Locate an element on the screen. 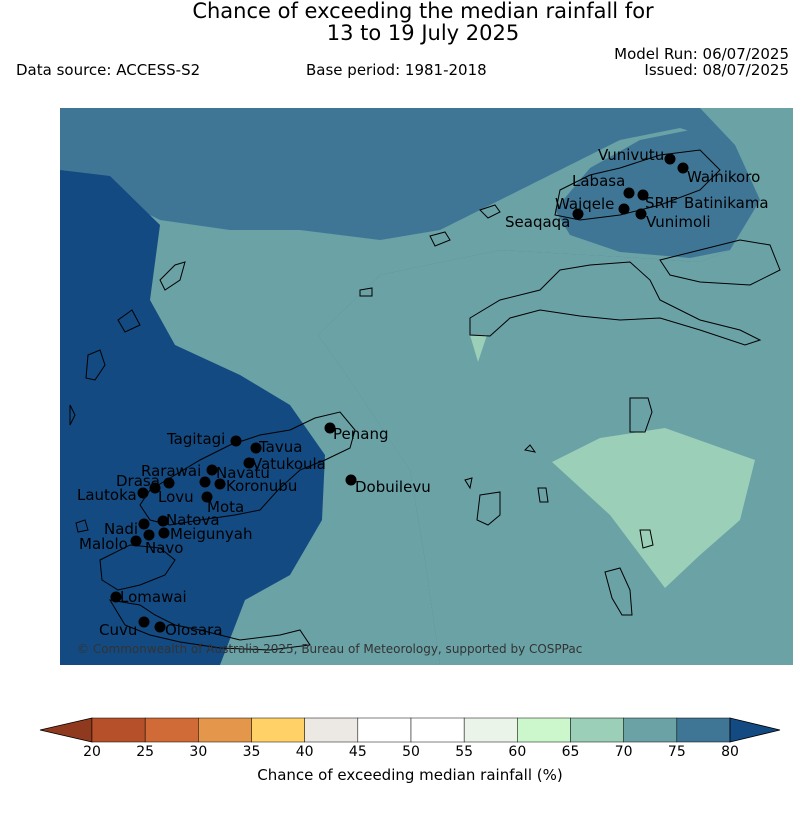 This screenshot has width=804, height=816. issued-label: Issued: 08/07/2025 is located at coordinates (716, 70).